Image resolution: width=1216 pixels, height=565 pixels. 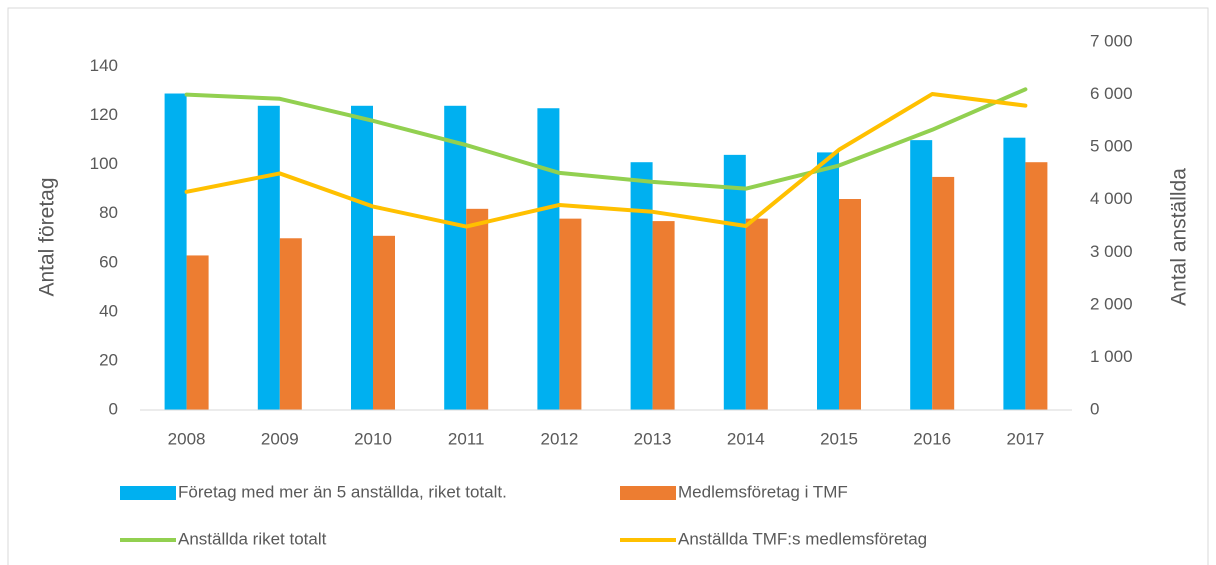 What do you see at coordinates (373, 438) in the screenshot?
I see `x-tick-label: 2010` at bounding box center [373, 438].